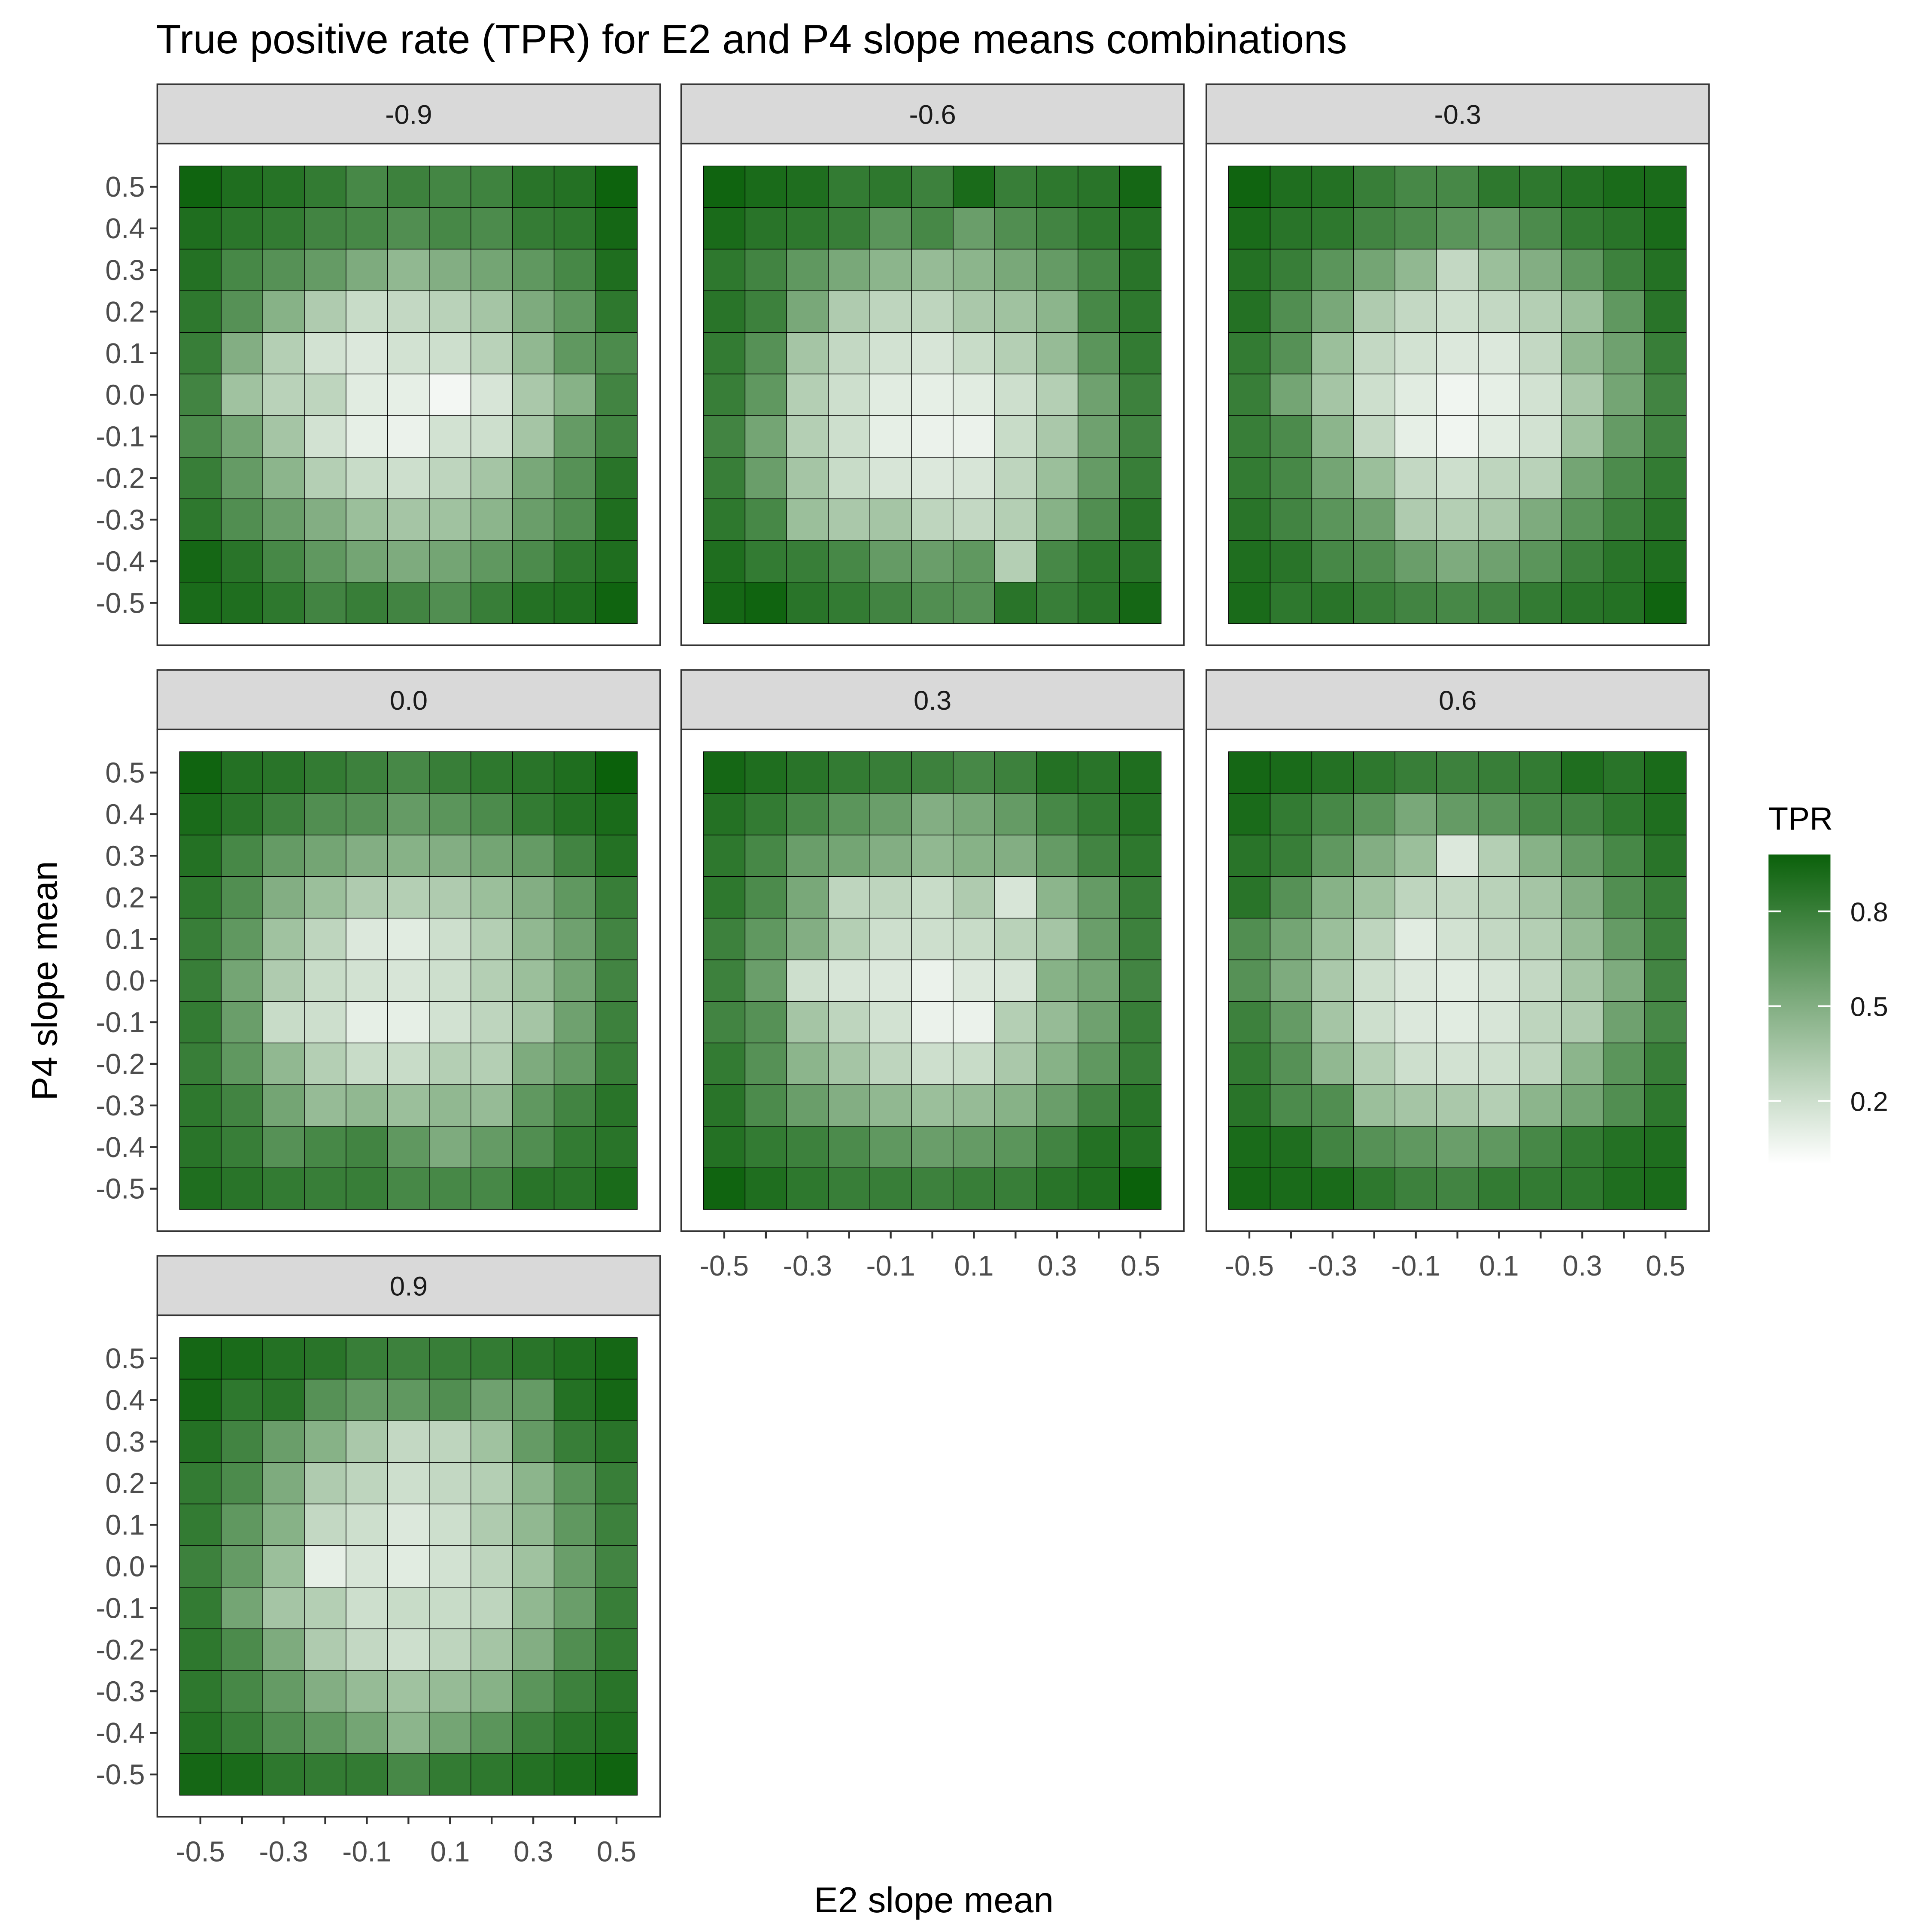 This screenshot has height=1932, width=1932. Describe the element at coordinates (1799, 1009) in the screenshot. I see `legend-colorbar` at that location.